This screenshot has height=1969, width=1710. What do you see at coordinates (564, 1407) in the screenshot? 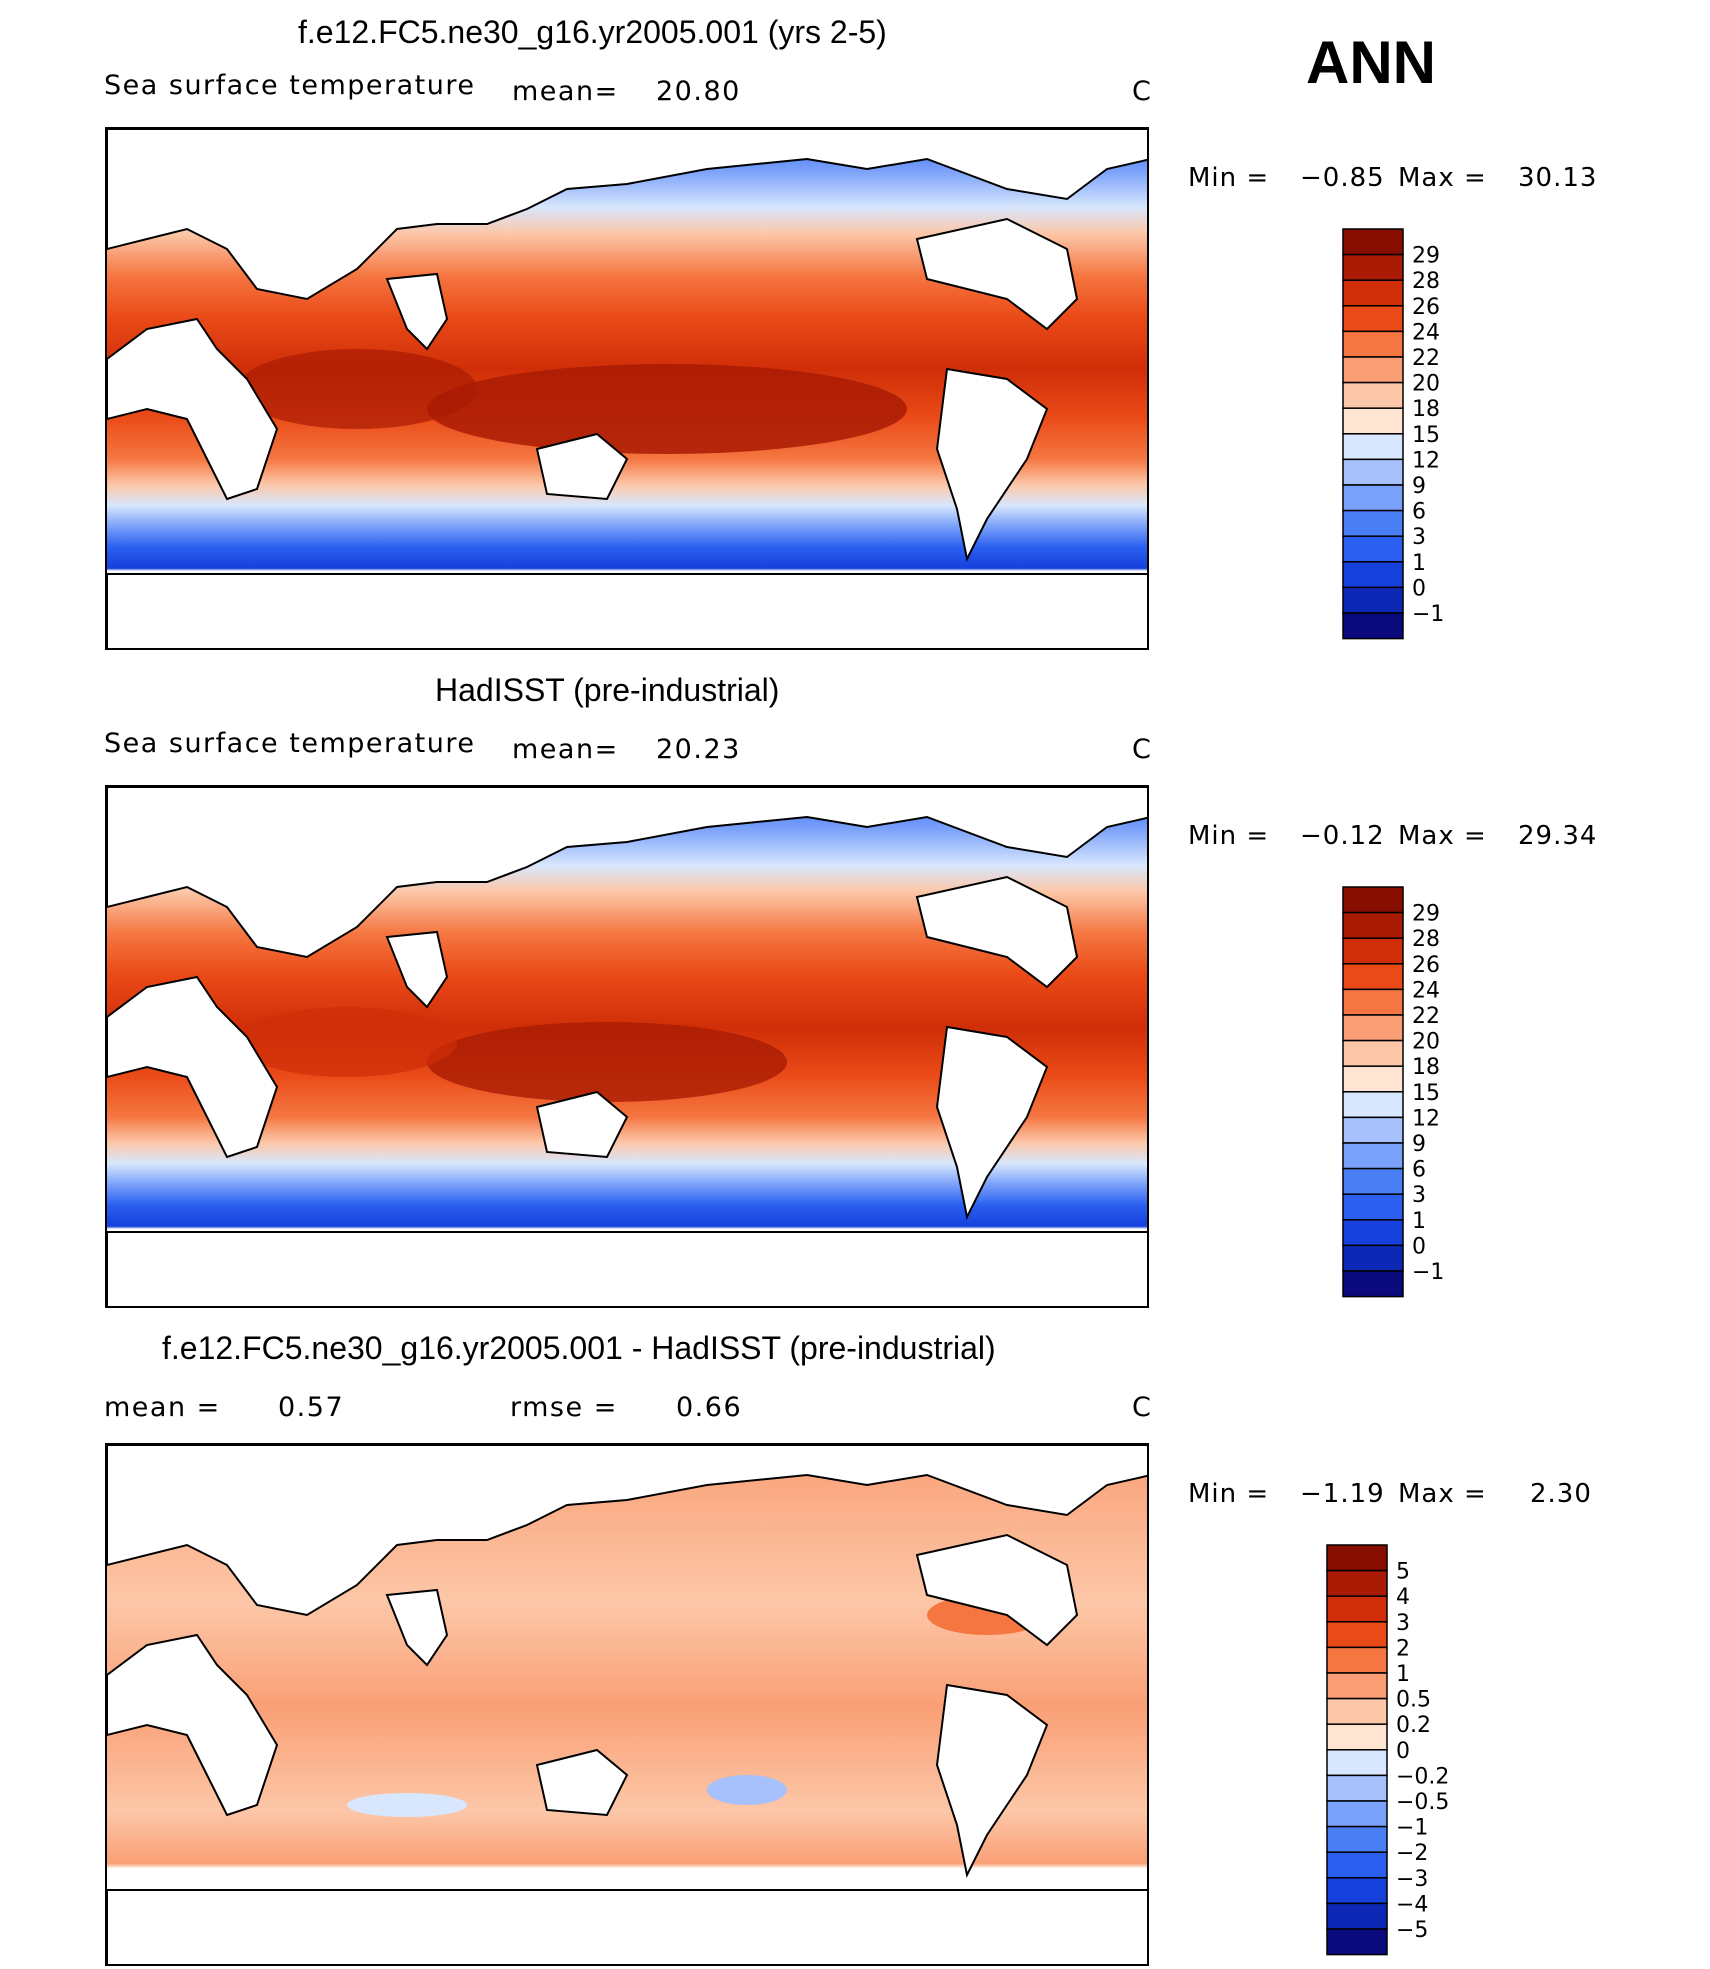
I see `panel3-rmse-label: rmse =` at bounding box center [564, 1407].